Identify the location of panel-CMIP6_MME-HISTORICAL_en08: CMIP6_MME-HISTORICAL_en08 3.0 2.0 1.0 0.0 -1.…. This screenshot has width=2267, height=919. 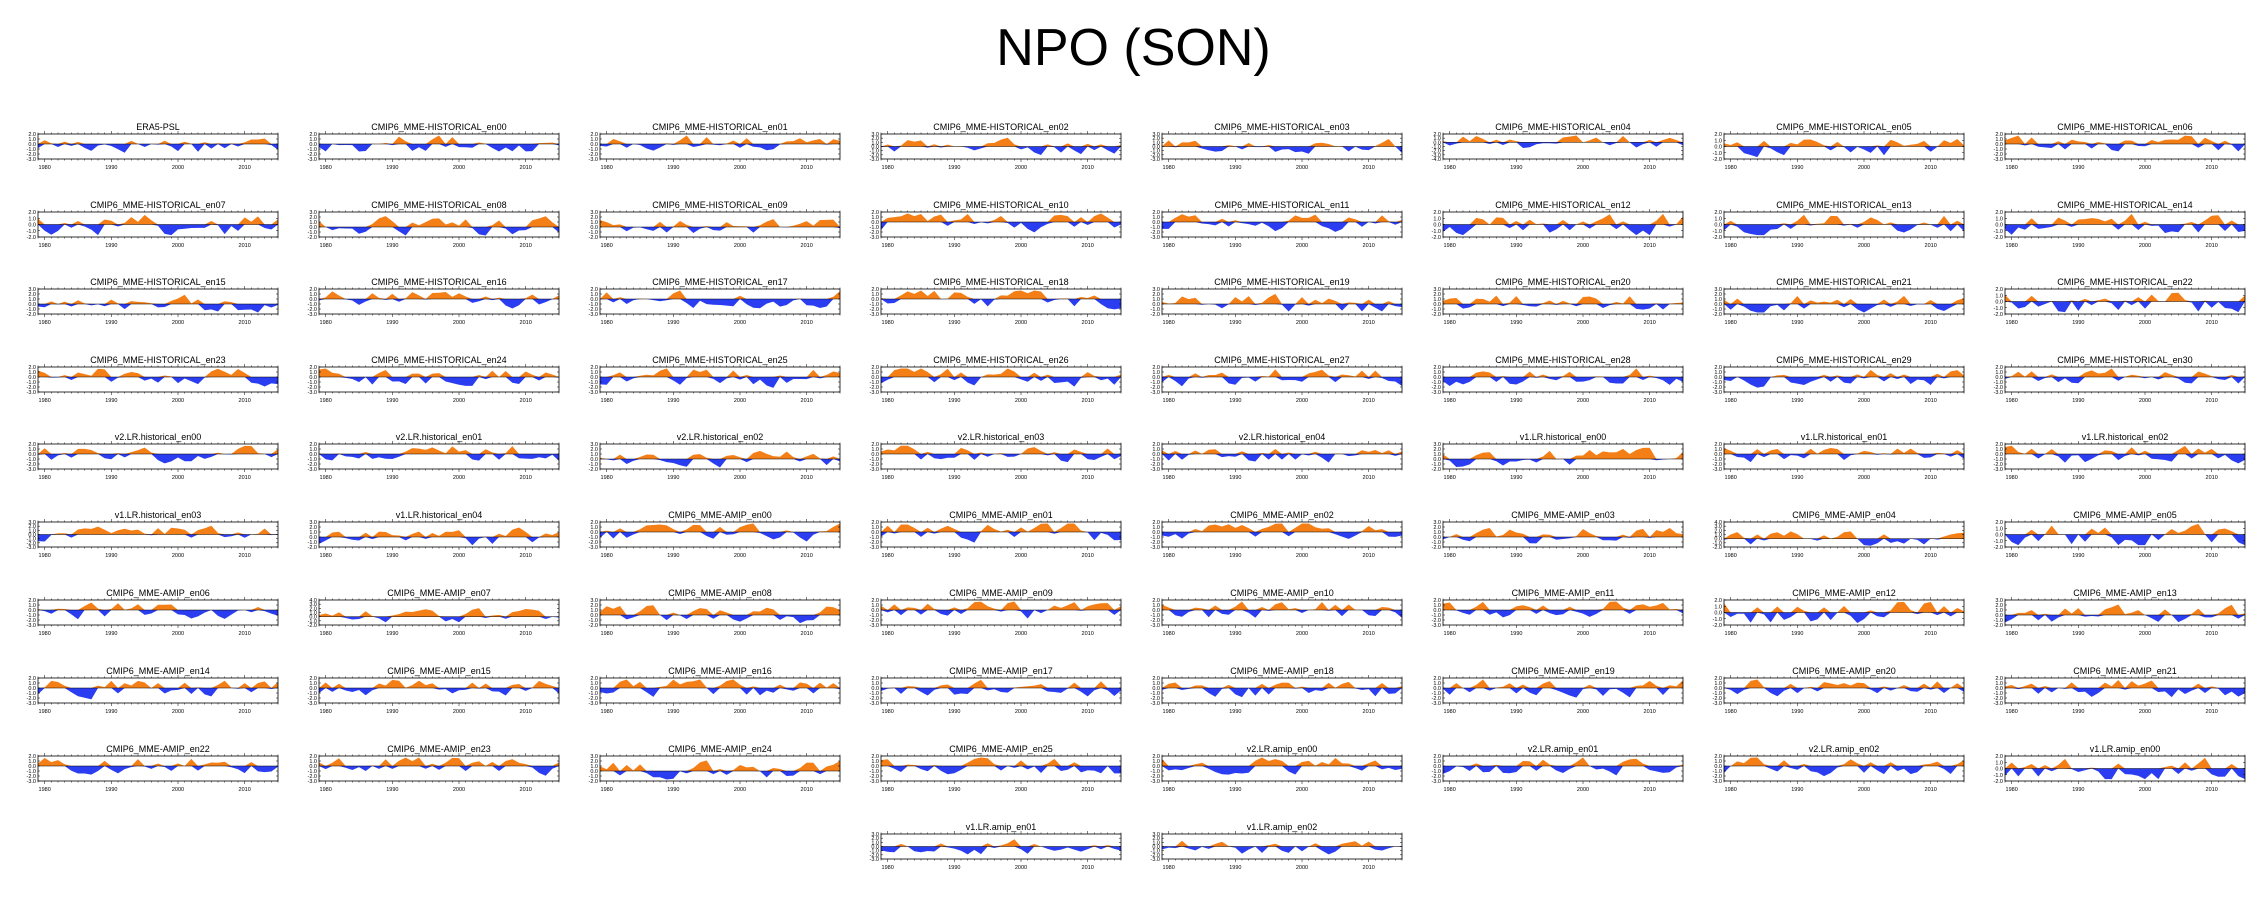
(429, 224).